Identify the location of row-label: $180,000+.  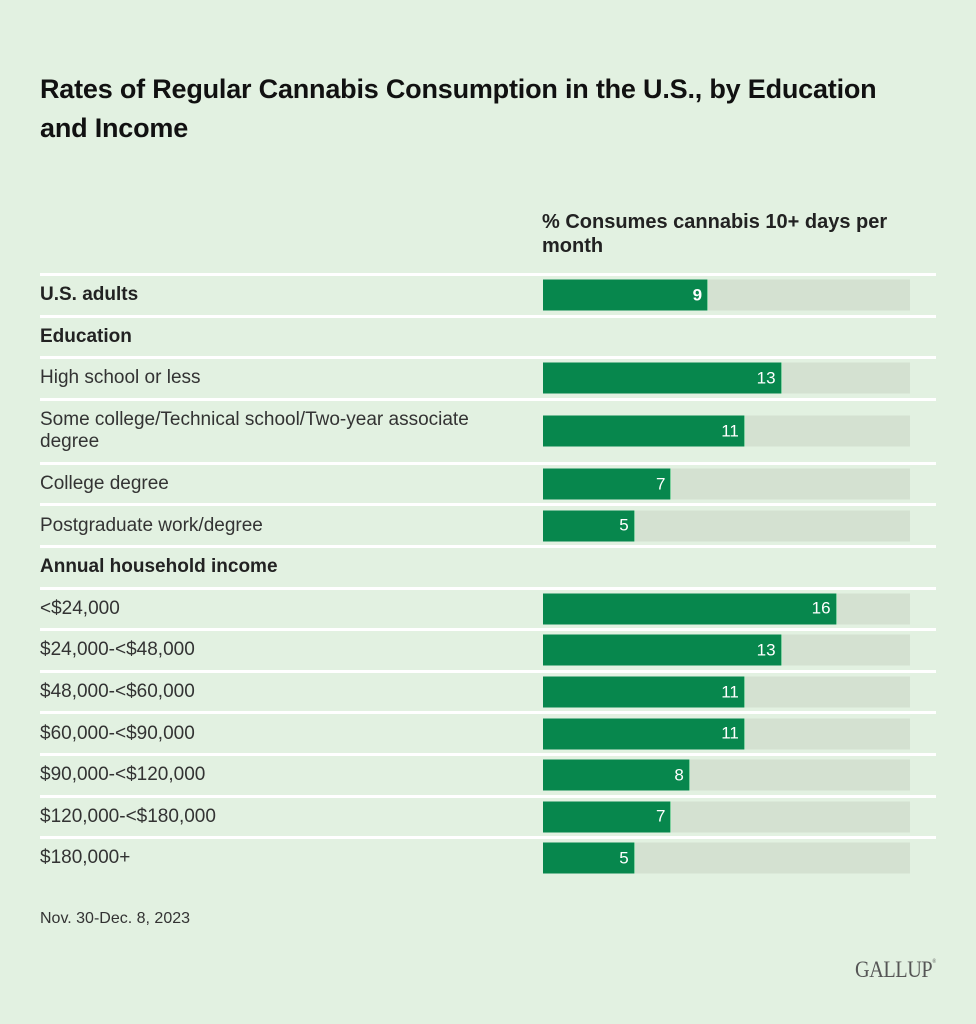
(85, 858).